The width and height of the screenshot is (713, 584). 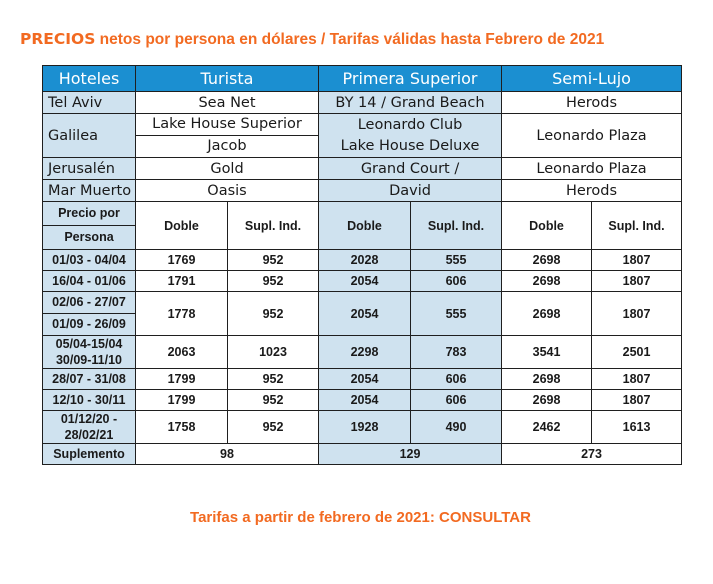 What do you see at coordinates (592, 454) in the screenshot?
I see `suplemento-value: 273` at bounding box center [592, 454].